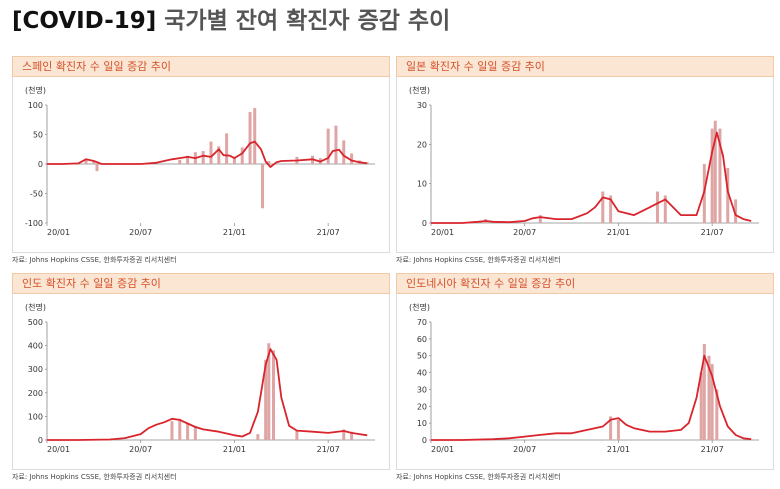  Describe the element at coordinates (34, 223) in the screenshot. I see `y-tick-label: -100` at that location.